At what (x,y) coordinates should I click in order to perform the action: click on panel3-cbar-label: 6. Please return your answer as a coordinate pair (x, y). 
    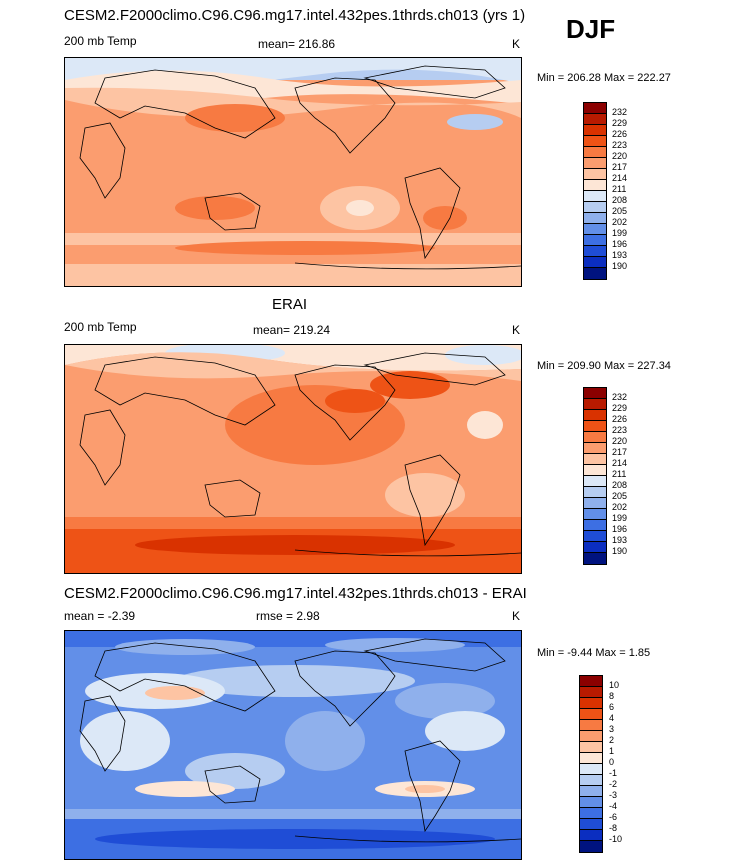
    Looking at the image, I should click on (612, 707).